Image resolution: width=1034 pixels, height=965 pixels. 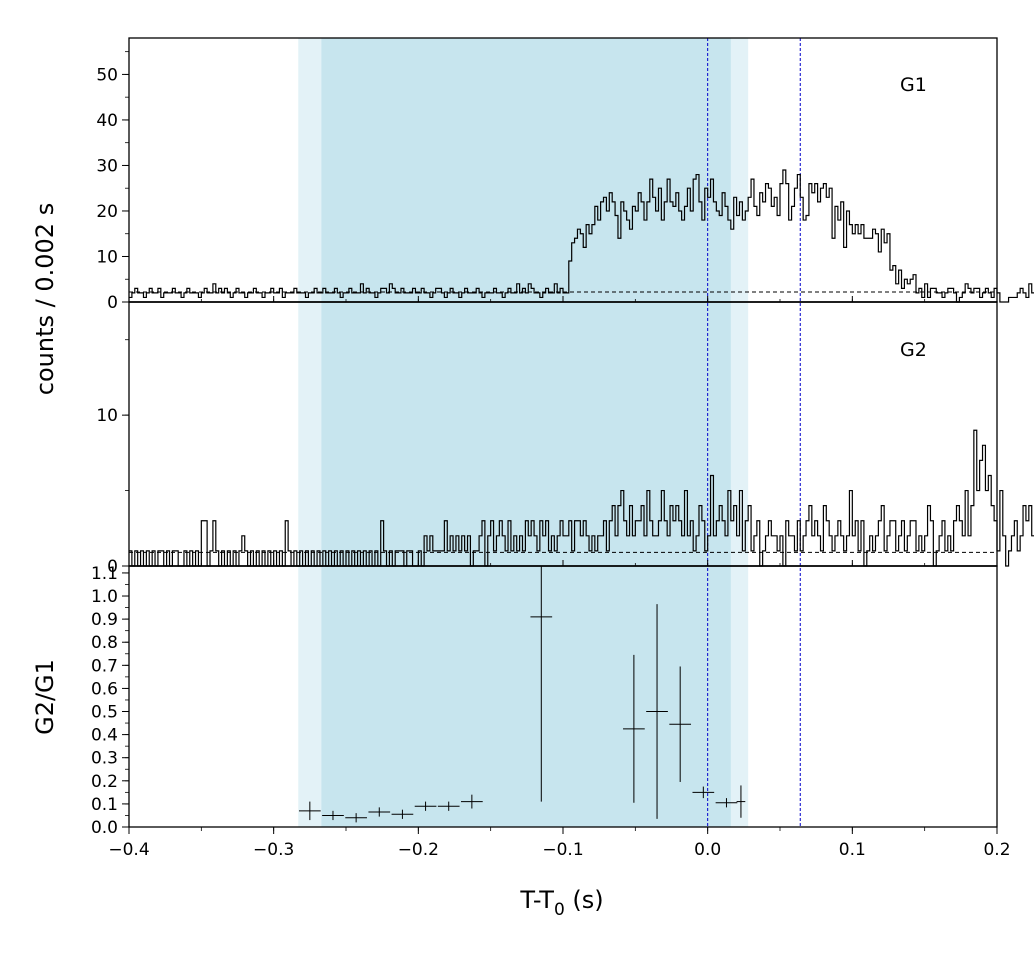 What do you see at coordinates (559, 910) in the screenshot?
I see `x-axis-title-subscript: 0` at bounding box center [559, 910].